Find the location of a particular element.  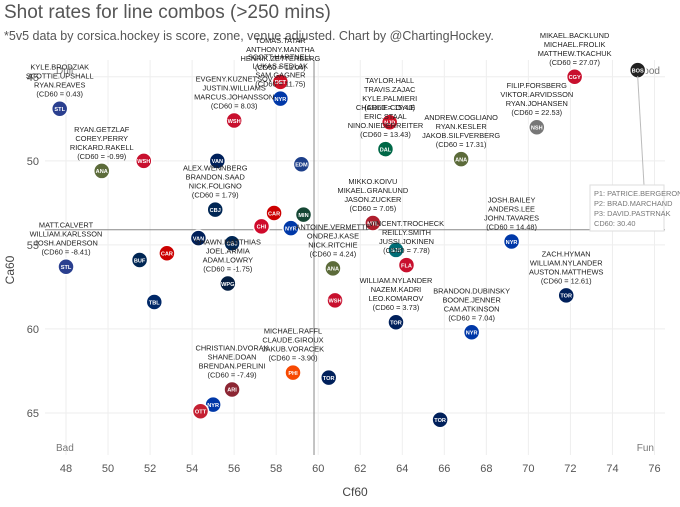

team-abbr: PHI is located at coordinates (293, 374).